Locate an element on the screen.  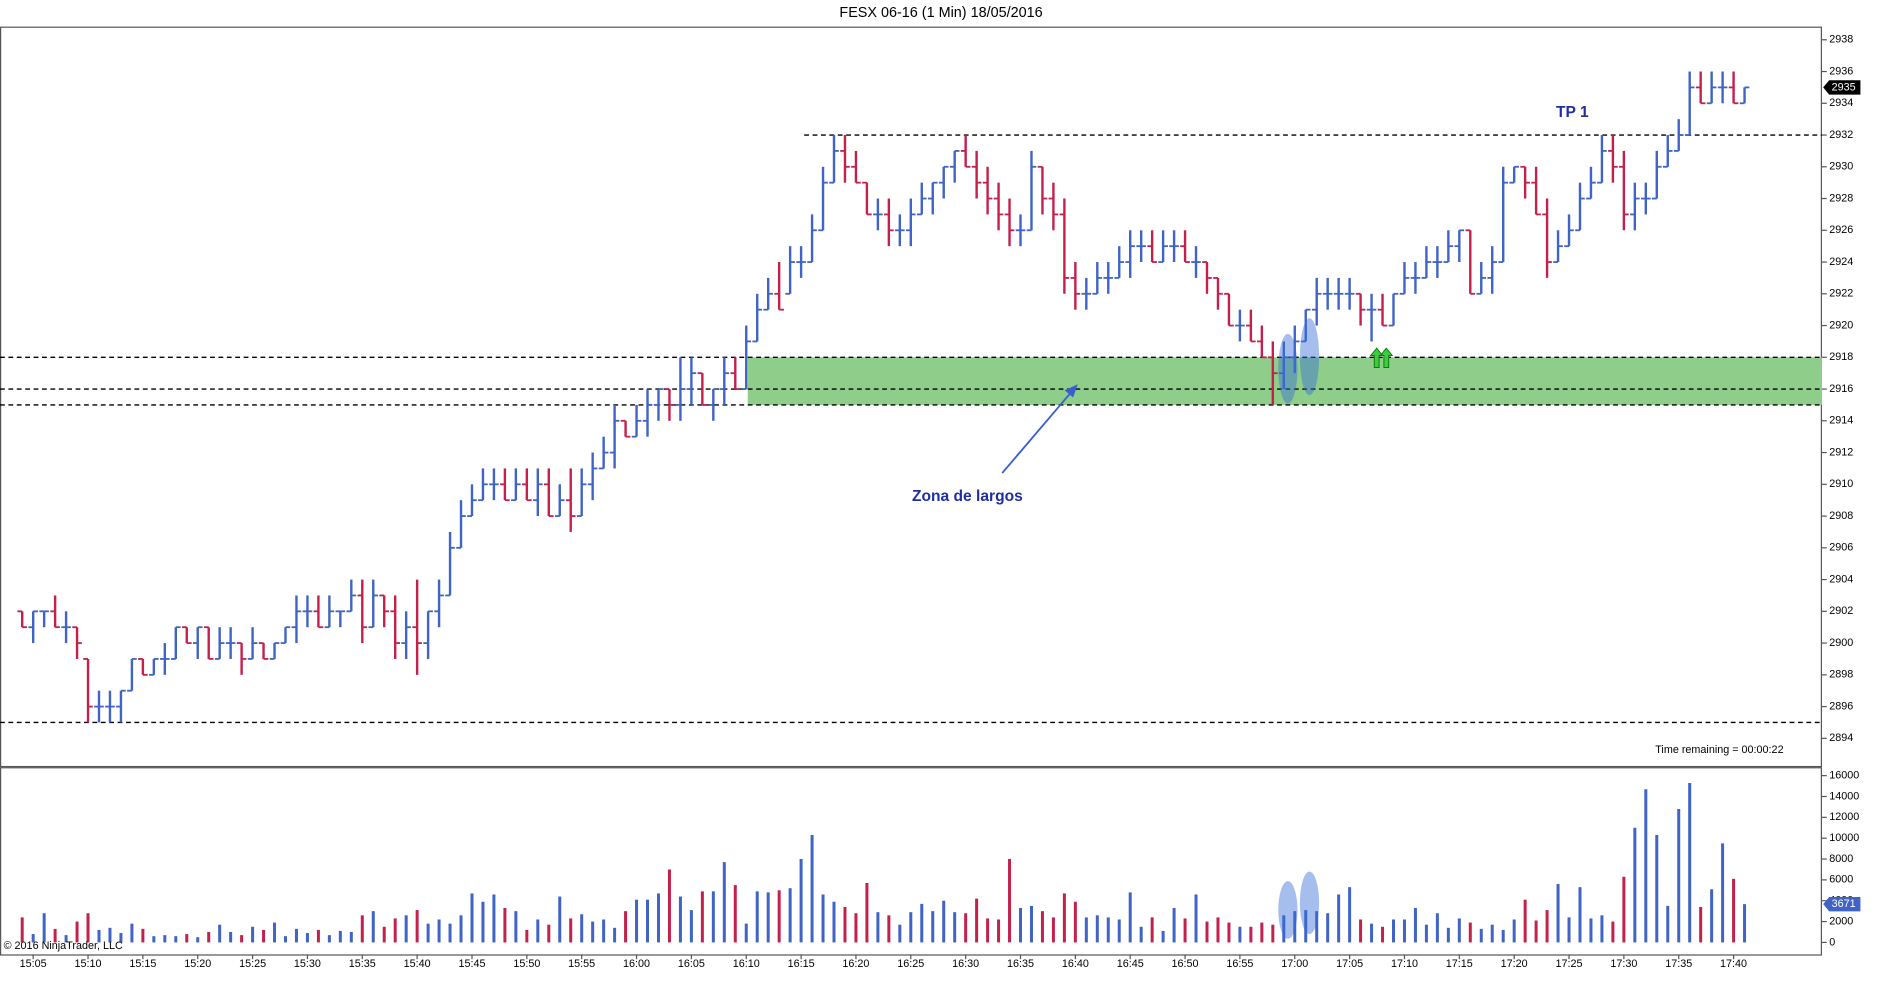
y-tick-label: 2928 is located at coordinates (1841, 198).